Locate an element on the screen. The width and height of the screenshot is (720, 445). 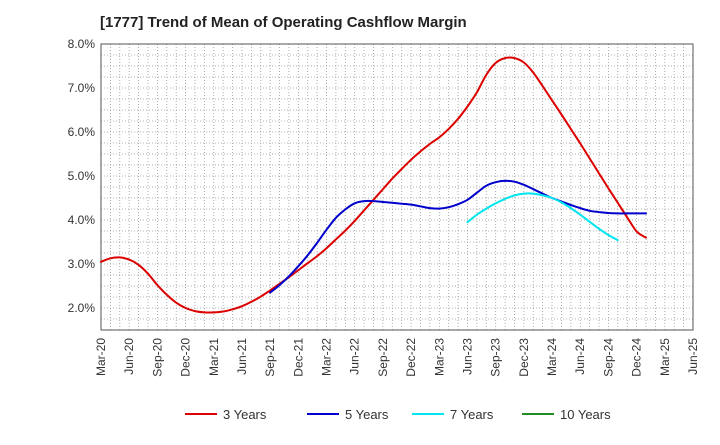
y-tick-label: 3.0% is located at coordinates (82, 264).